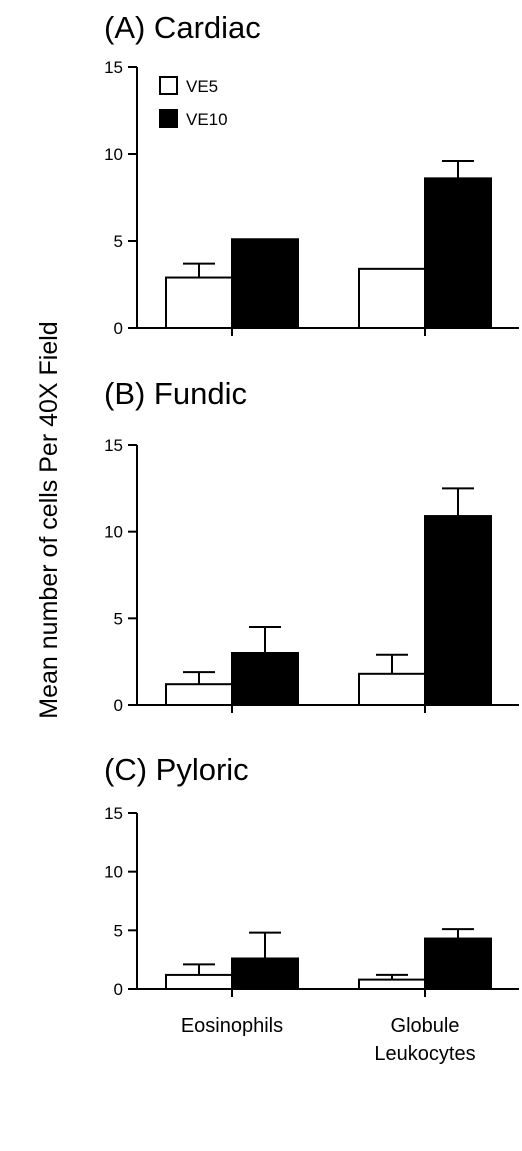 This screenshot has width=522, height=1151. I want to click on panel-title: (B) Fundic, so click(175, 393).